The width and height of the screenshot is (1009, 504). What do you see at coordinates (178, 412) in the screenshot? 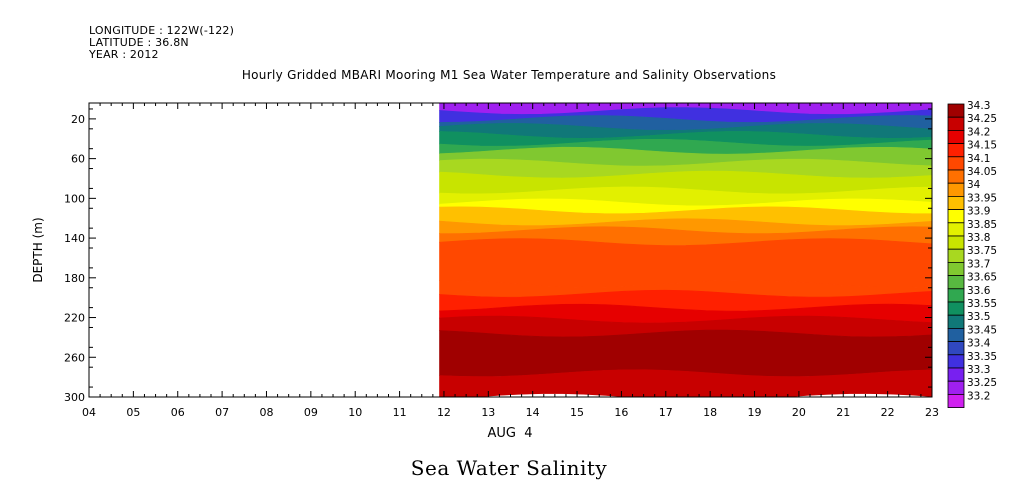
I see `x-tick-label: 06` at bounding box center [178, 412].